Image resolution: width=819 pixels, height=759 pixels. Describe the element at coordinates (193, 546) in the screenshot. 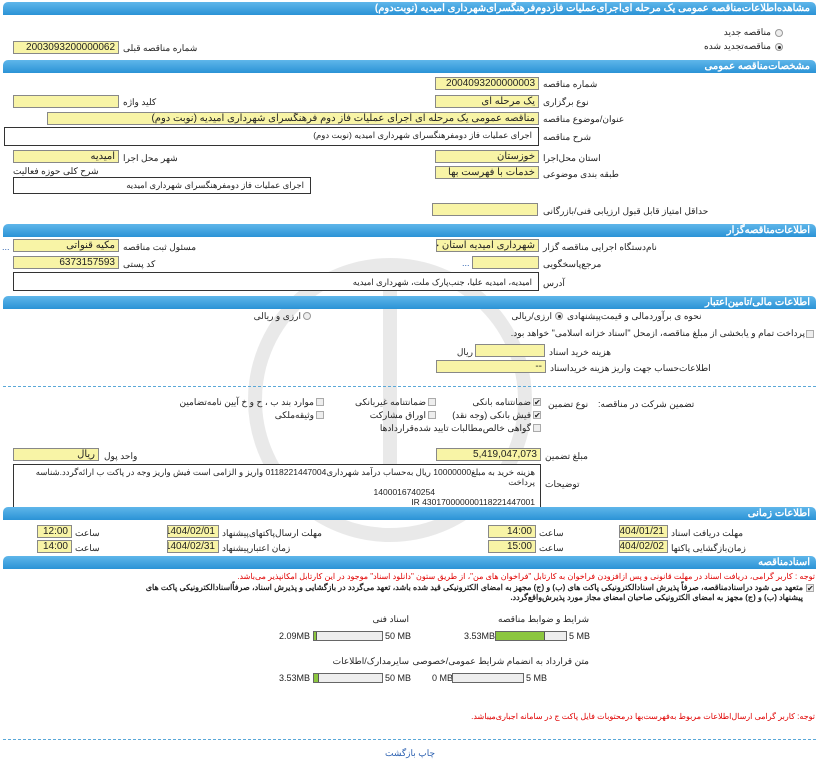

I see `validity-date: 1404/02/31` at that location.